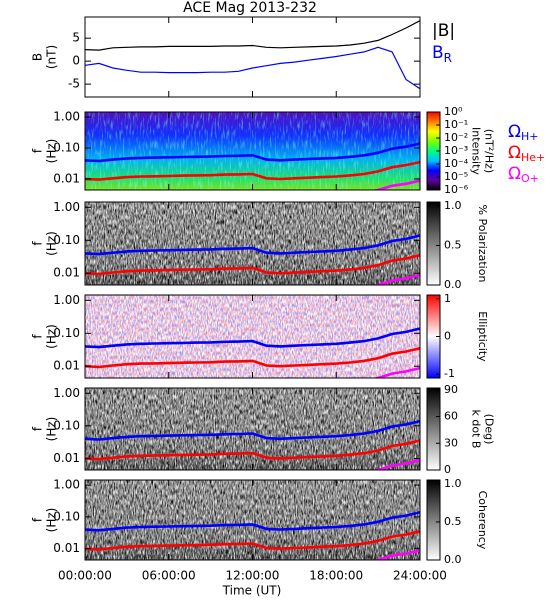  I want to click on x-tick-label: 12:00:00, so click(253, 576).